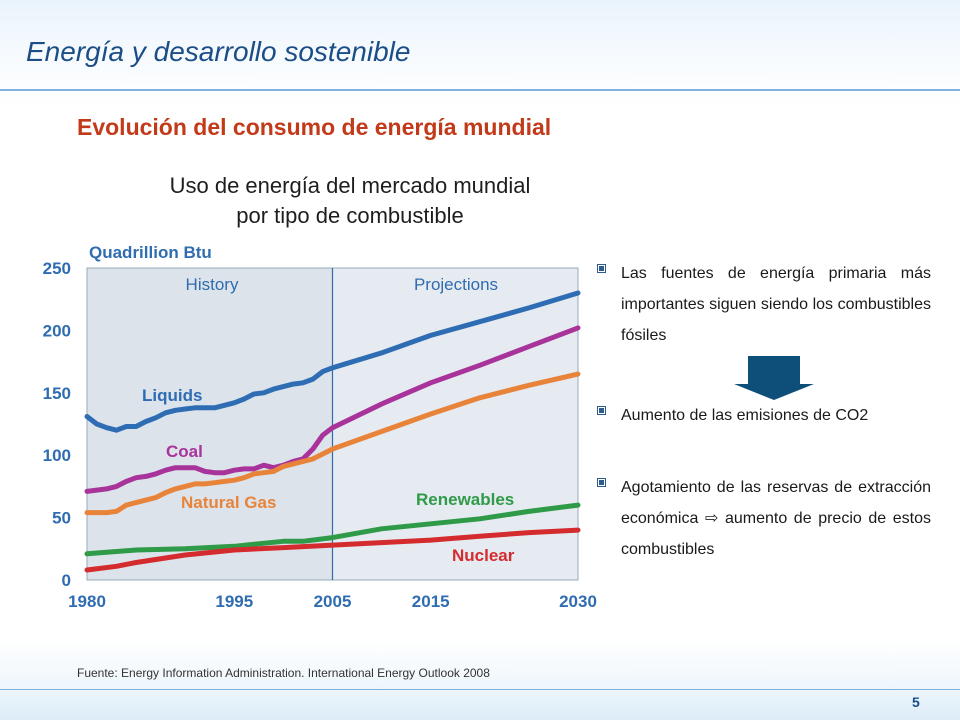 The image size is (960, 720). Describe the element at coordinates (184, 451) in the screenshot. I see `series-label-coal: Coal` at that location.